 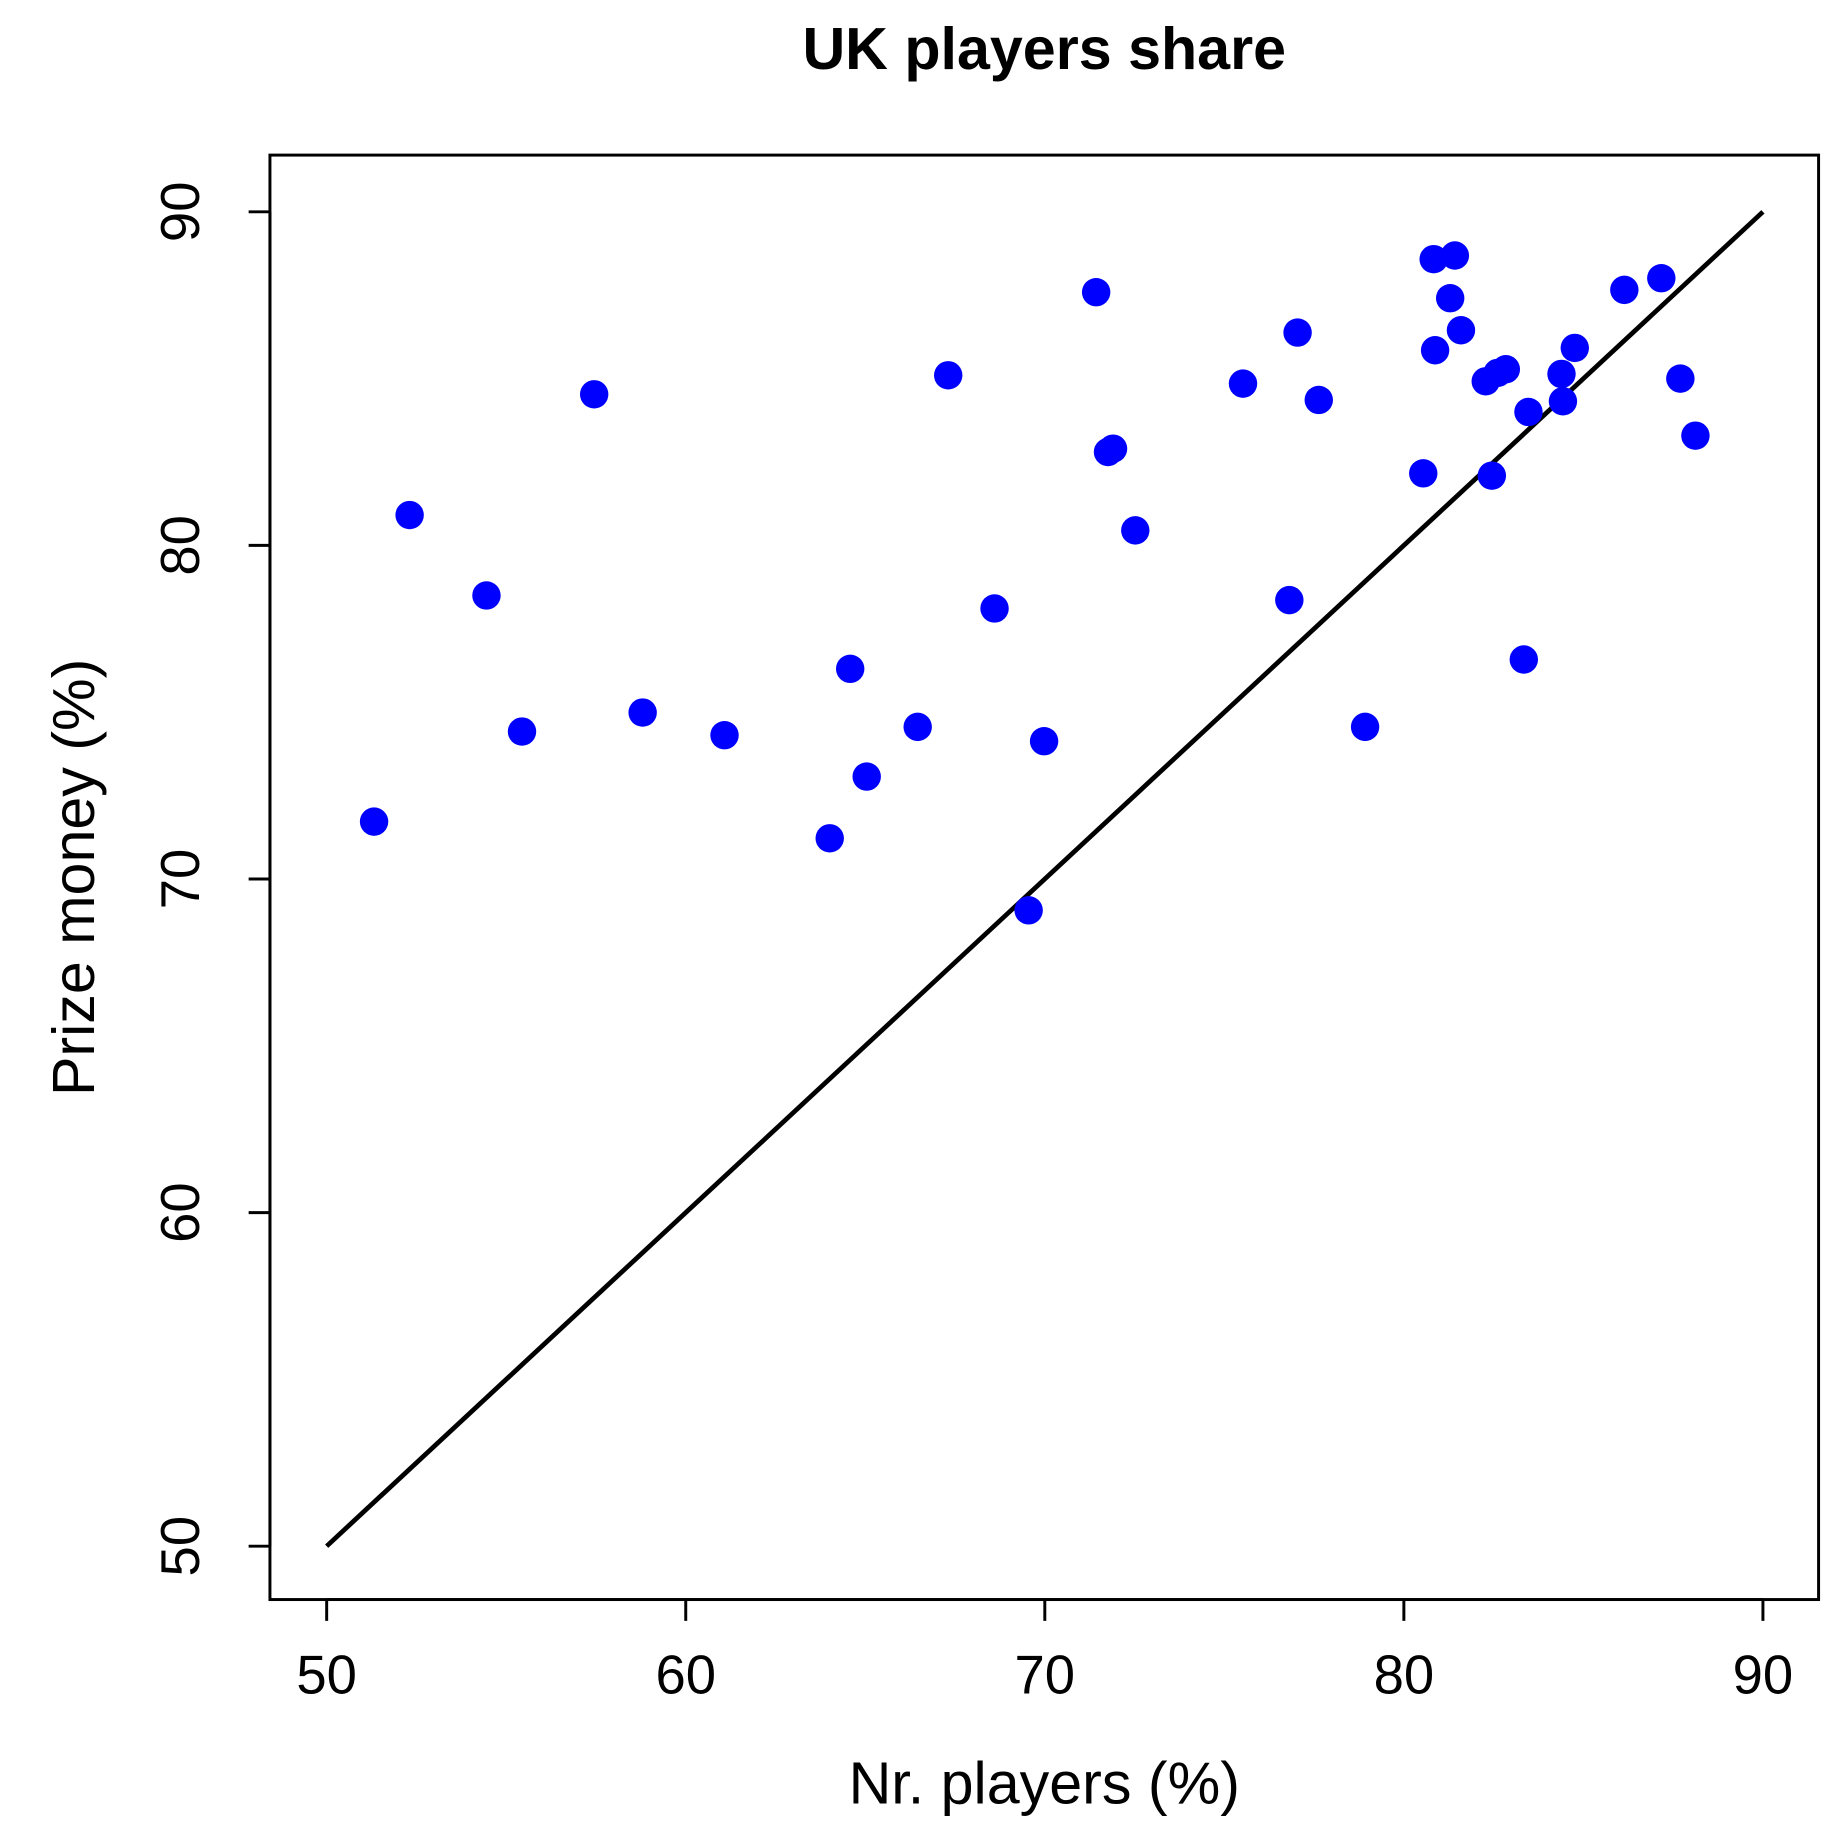 What do you see at coordinates (180, 1212) in the screenshot?
I see `y-tick-label: 60` at bounding box center [180, 1212].